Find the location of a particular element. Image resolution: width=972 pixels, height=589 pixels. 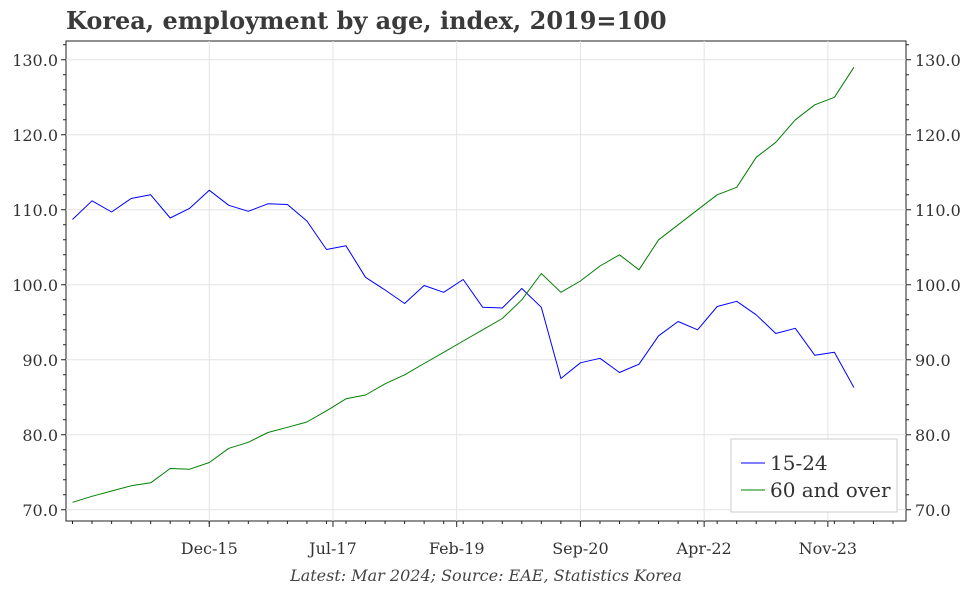

x-tick-label: Apr-22 is located at coordinates (704, 548).